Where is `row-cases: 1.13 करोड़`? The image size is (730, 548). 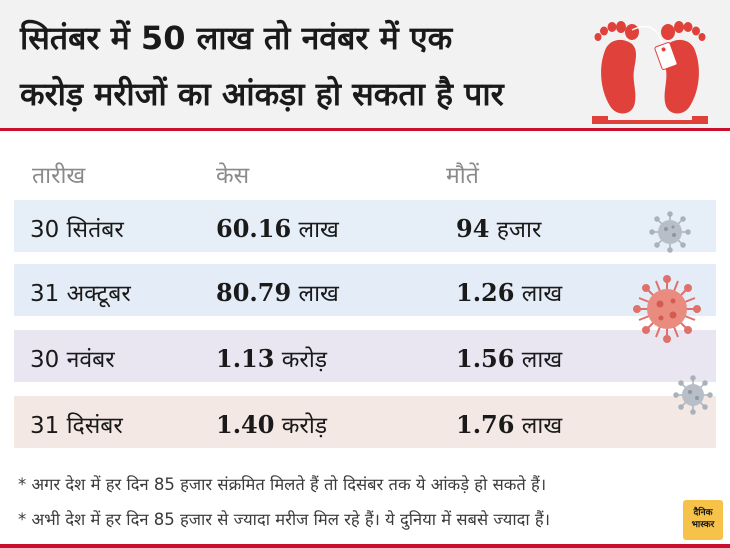
row-cases: 1.13 करोड़ is located at coordinates (271, 358).